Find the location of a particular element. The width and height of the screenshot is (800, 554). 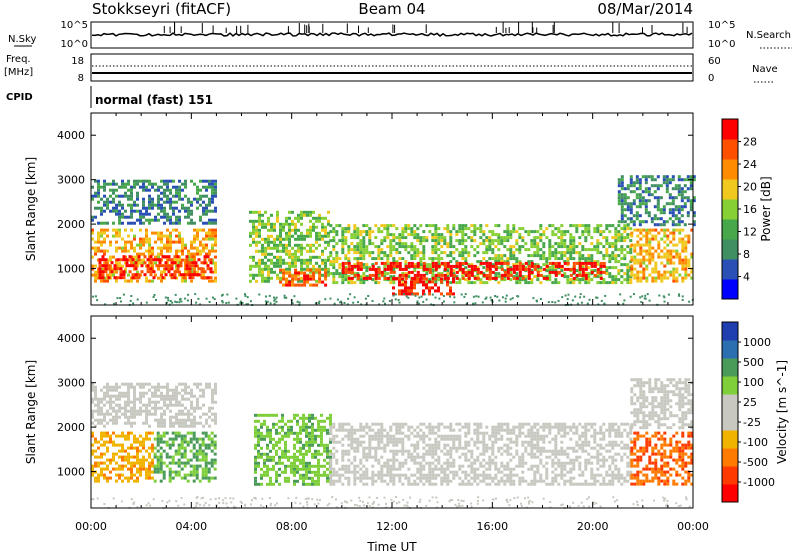

velocity-colorbar-label-7: -1000 is located at coordinates (759, 482).